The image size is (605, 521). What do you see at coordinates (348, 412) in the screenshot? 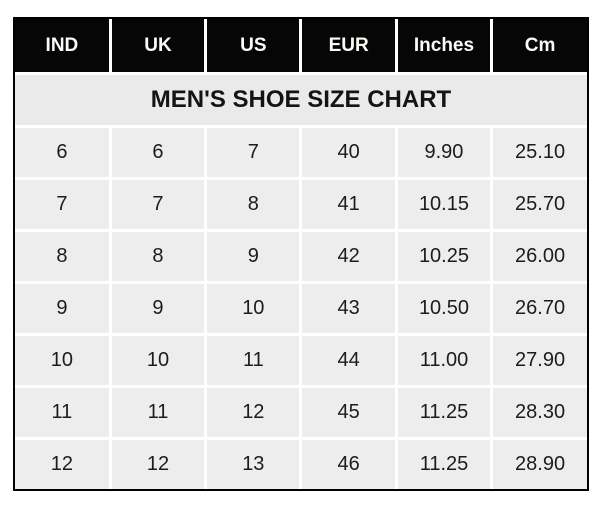
I see `table-cell: 45` at bounding box center [348, 412].